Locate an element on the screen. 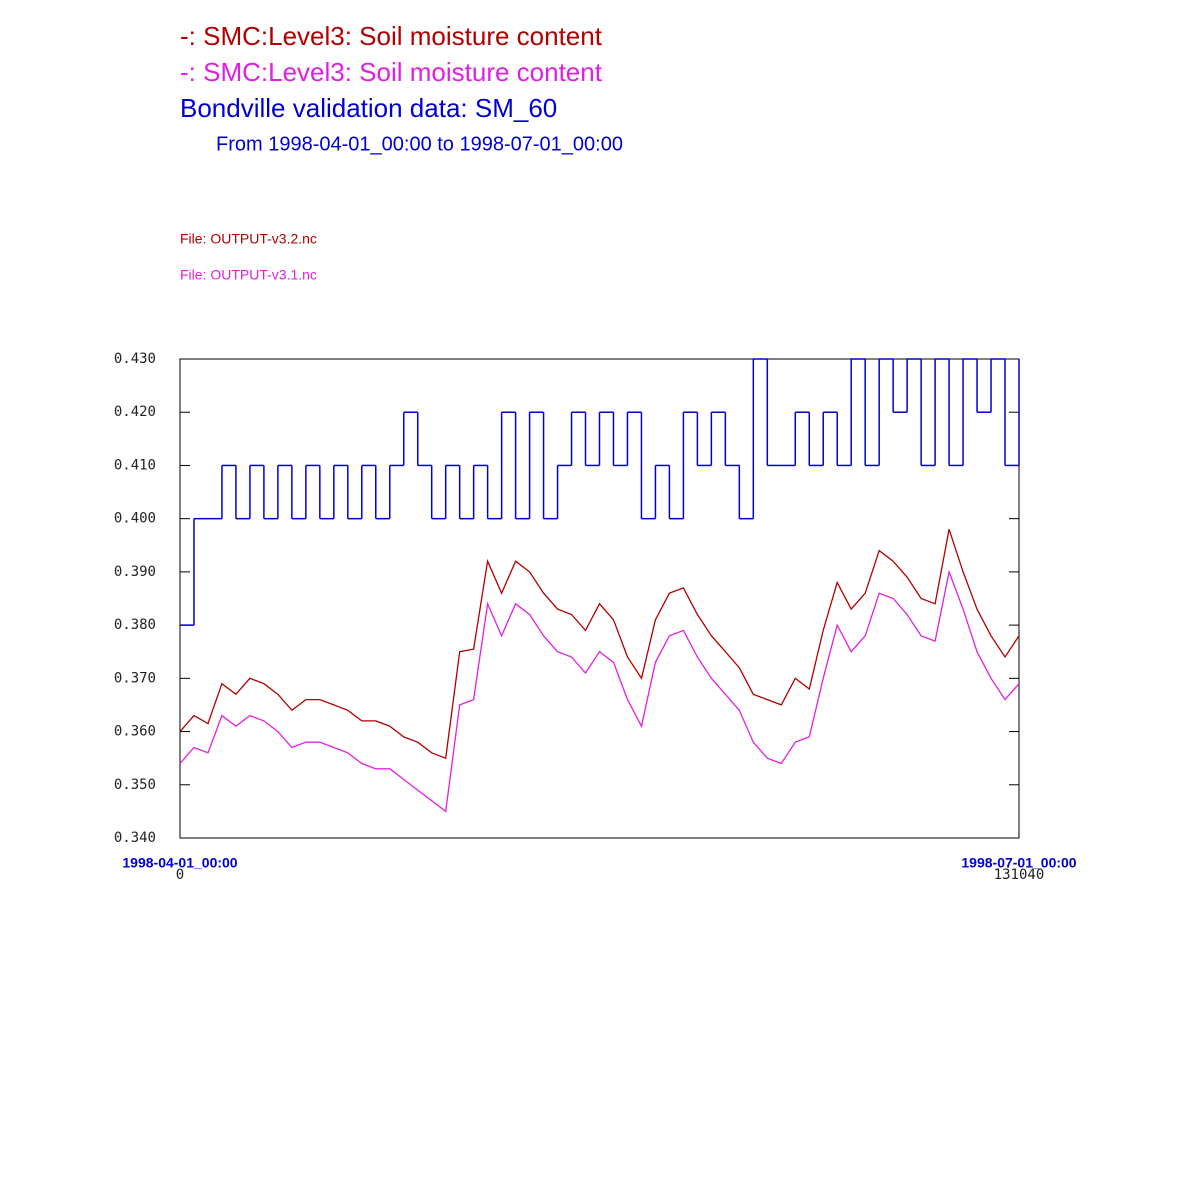 This screenshot has width=1200, height=1200. y-tick-label: 0.380 is located at coordinates (135, 625).